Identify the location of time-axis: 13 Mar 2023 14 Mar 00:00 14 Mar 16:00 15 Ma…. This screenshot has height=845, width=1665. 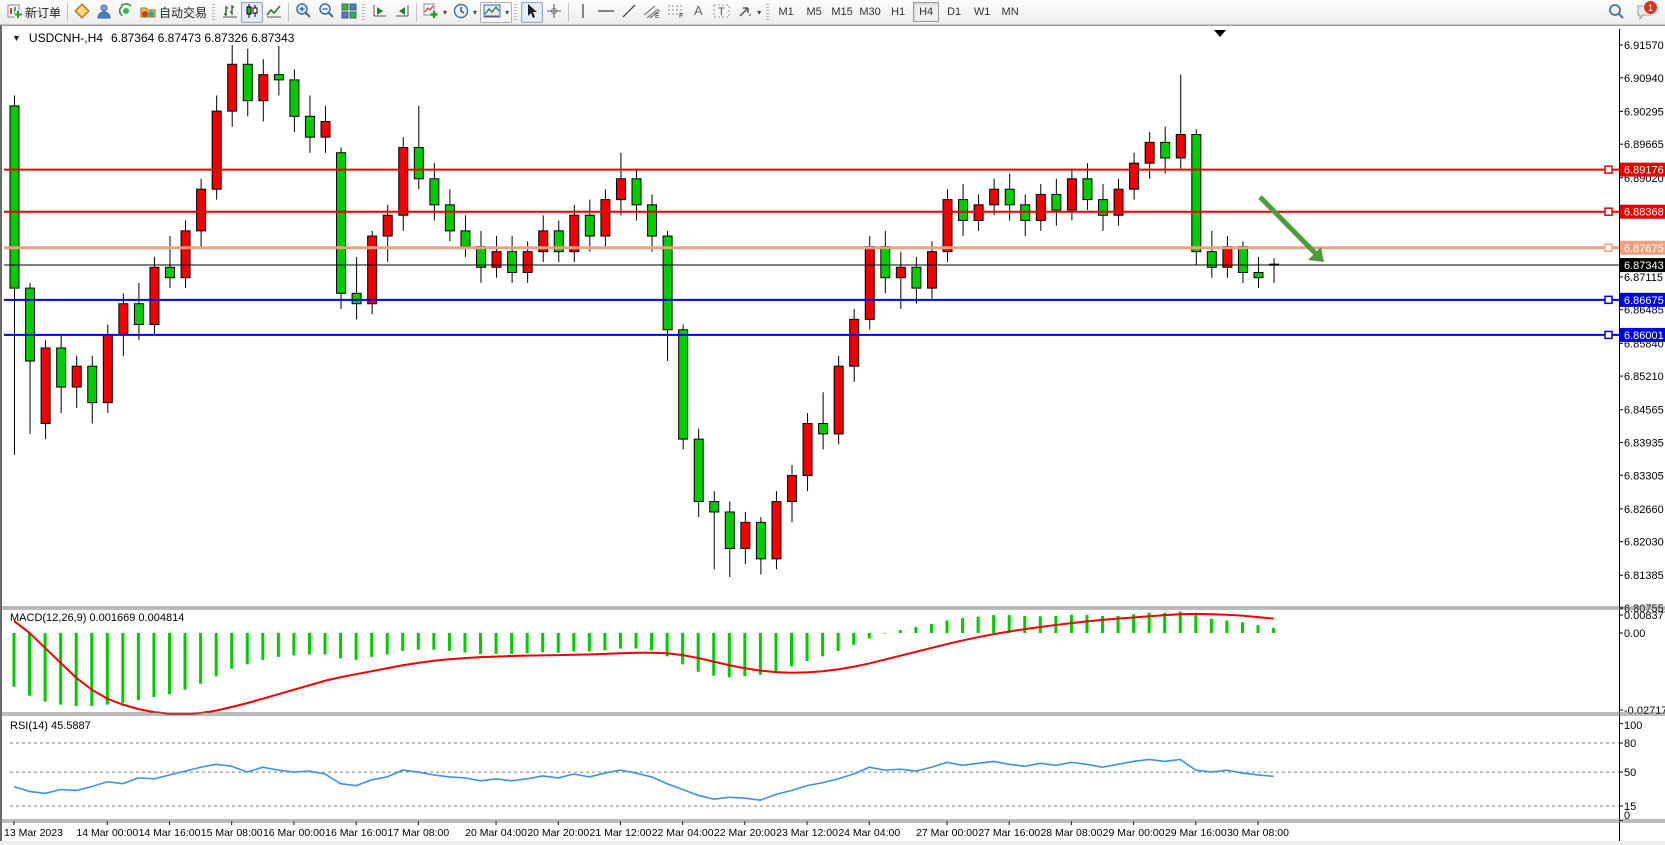
(646, 830).